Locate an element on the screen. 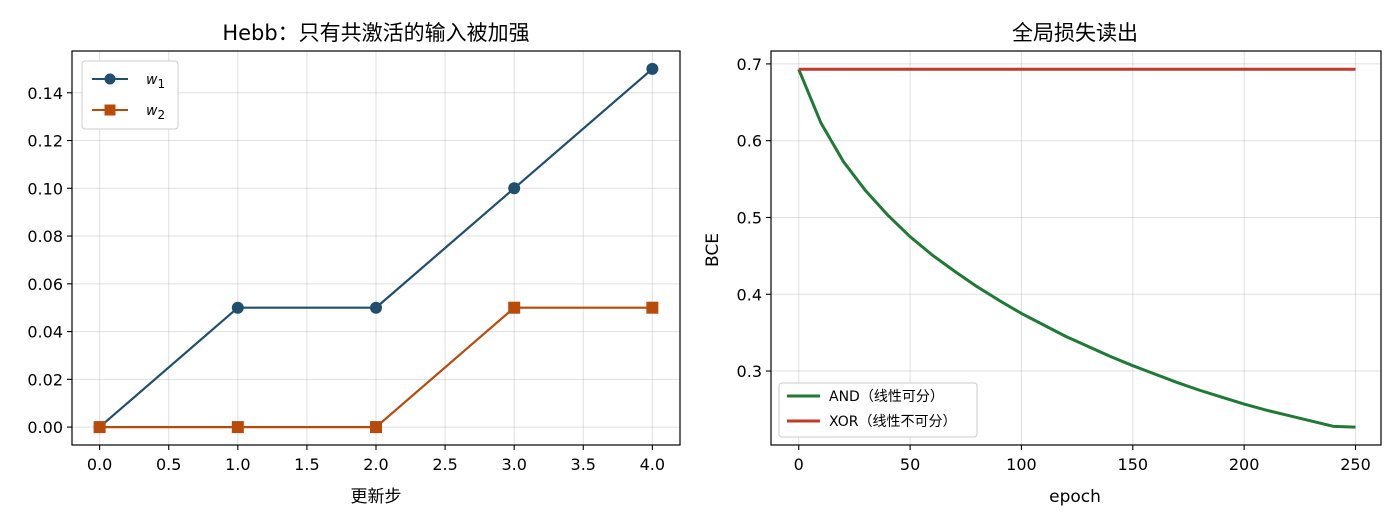  x-tick-label: 0.5 is located at coordinates (168, 464).